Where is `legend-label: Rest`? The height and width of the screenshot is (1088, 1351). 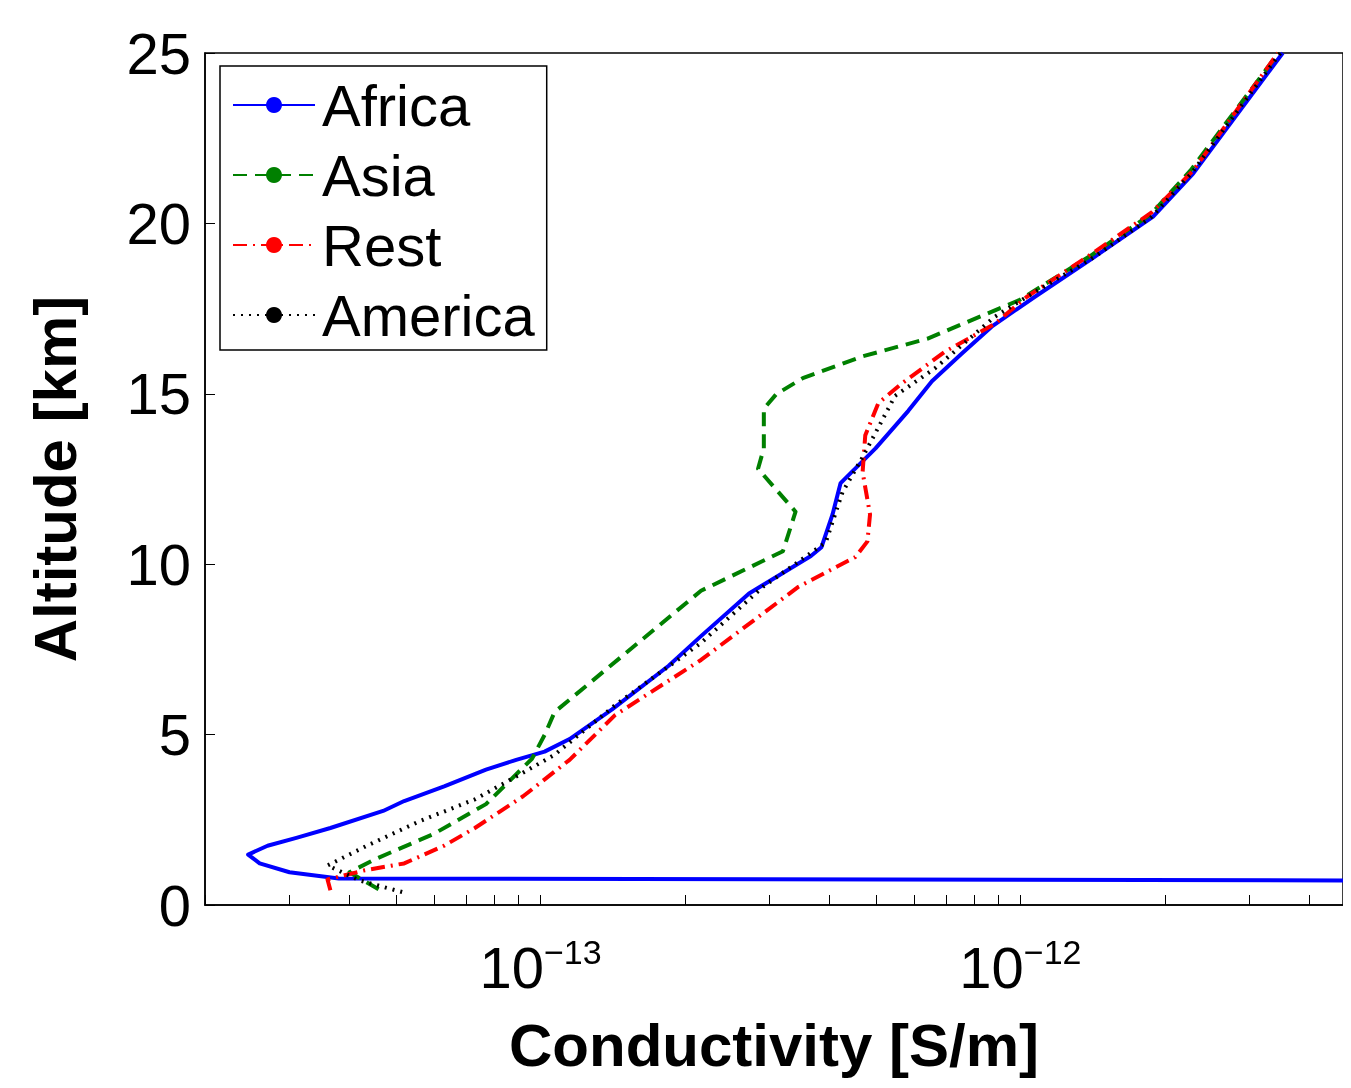 legend-label: Rest is located at coordinates (382, 245).